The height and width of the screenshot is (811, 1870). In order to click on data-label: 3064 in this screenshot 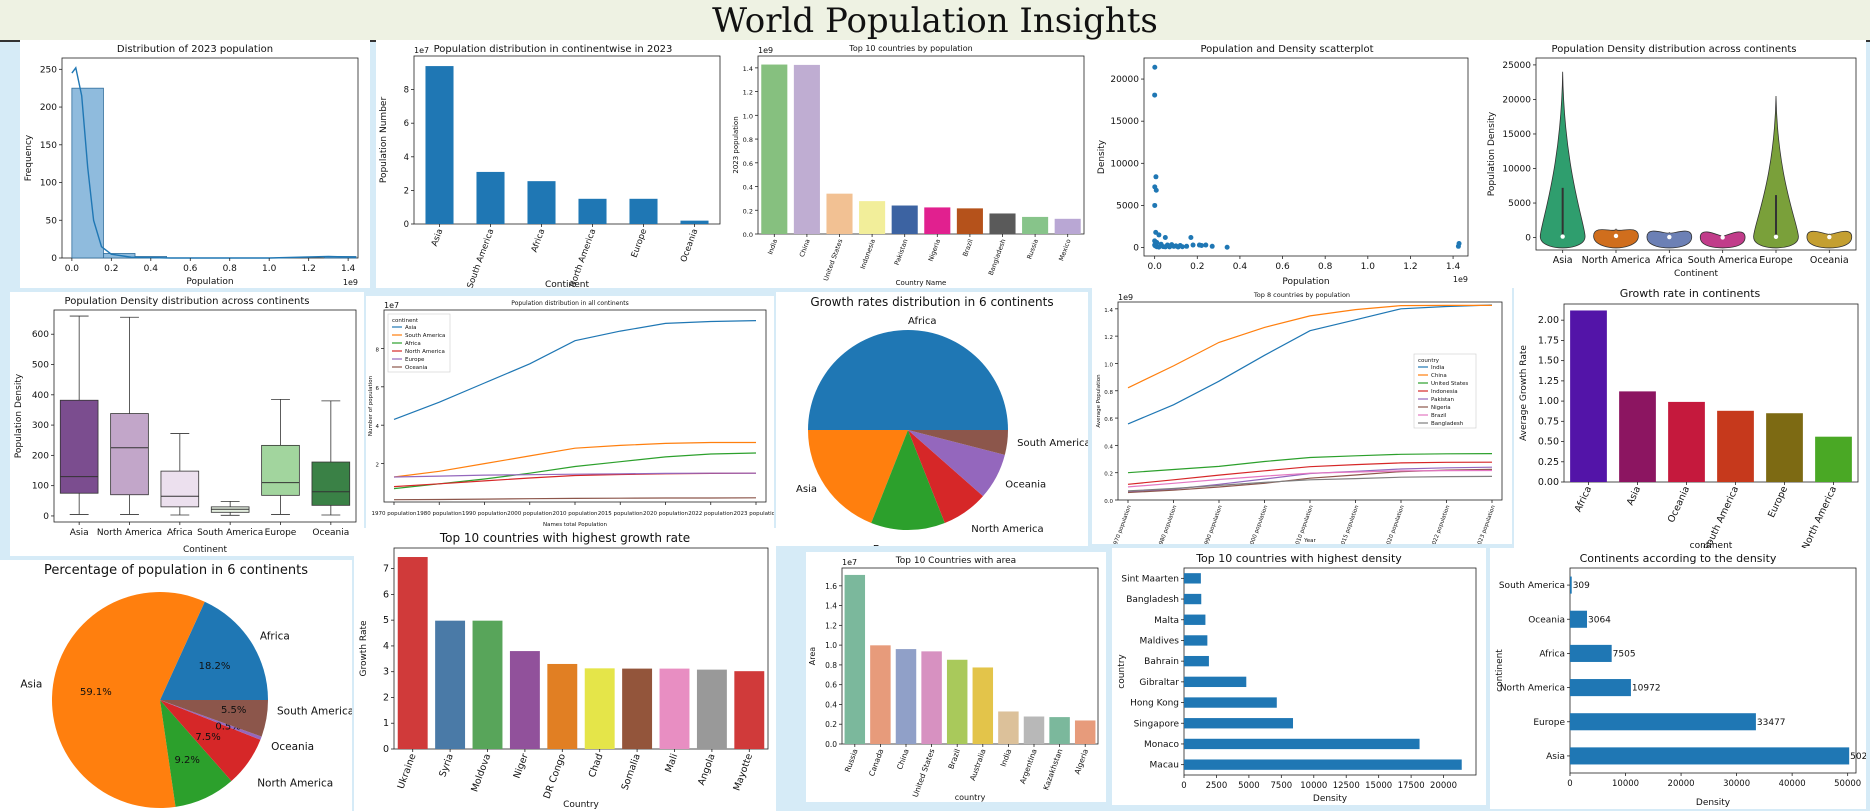, I will do `click(1599, 620)`.